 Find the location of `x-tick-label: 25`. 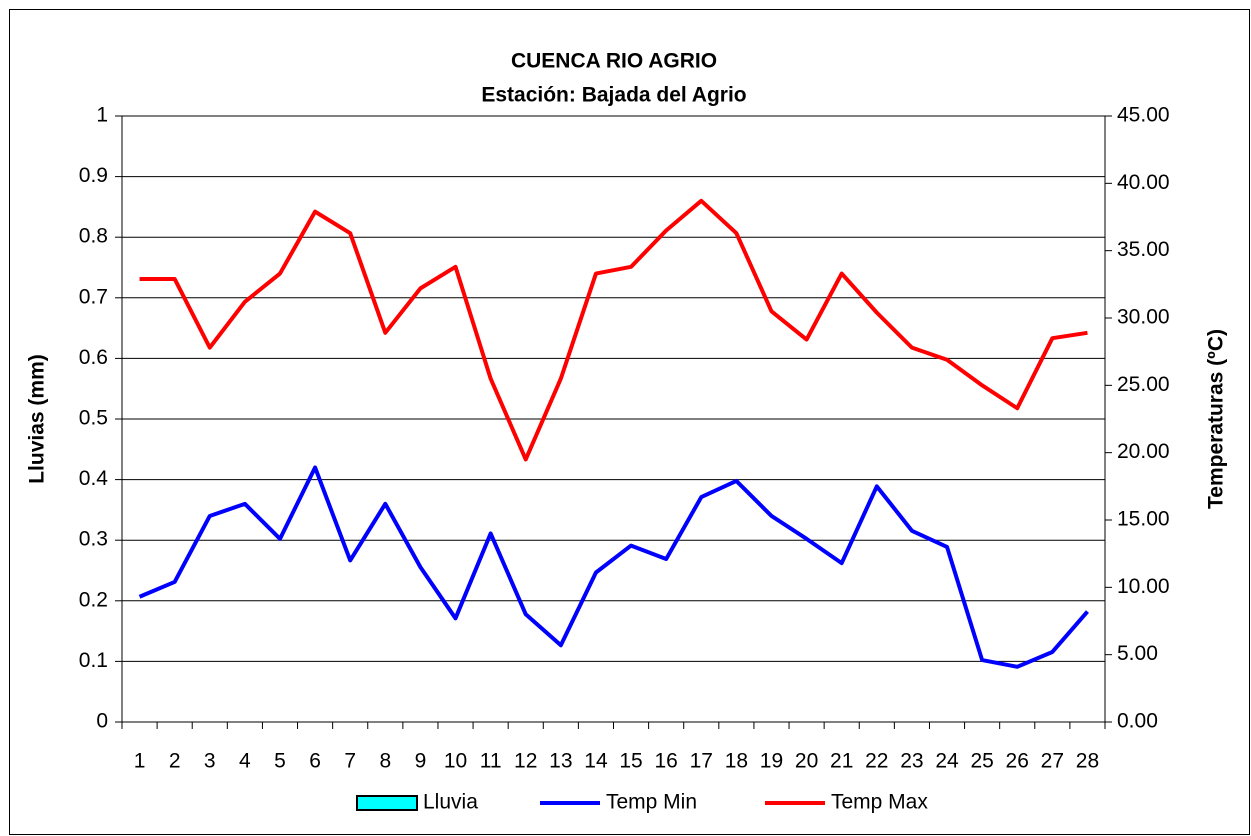

x-tick-label: 25 is located at coordinates (981, 761).